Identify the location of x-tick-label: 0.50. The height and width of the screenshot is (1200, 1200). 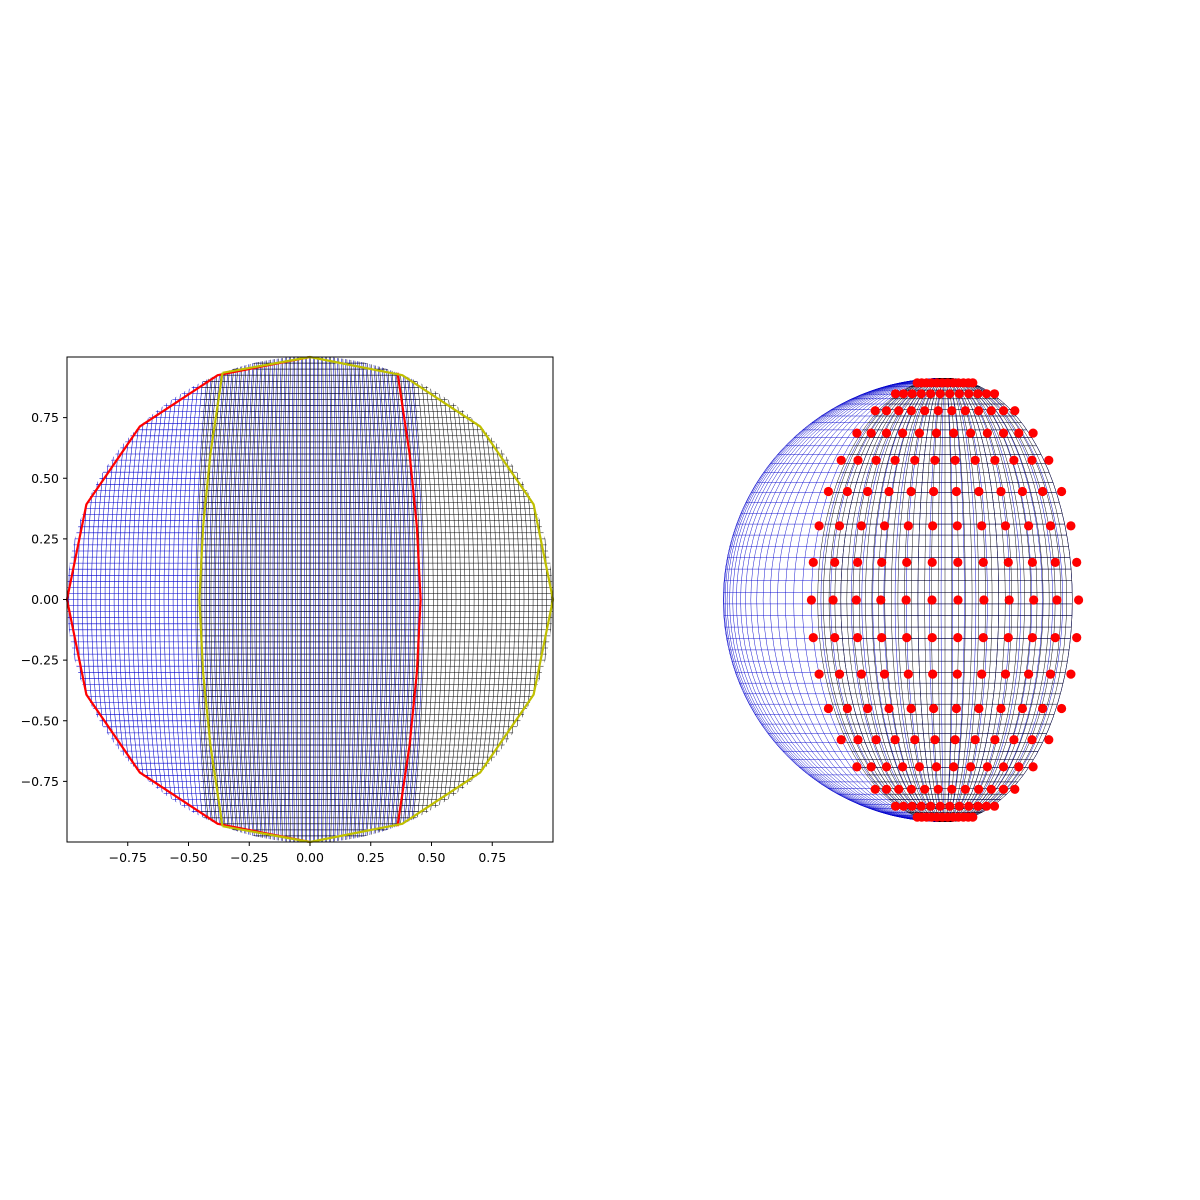
(432, 857).